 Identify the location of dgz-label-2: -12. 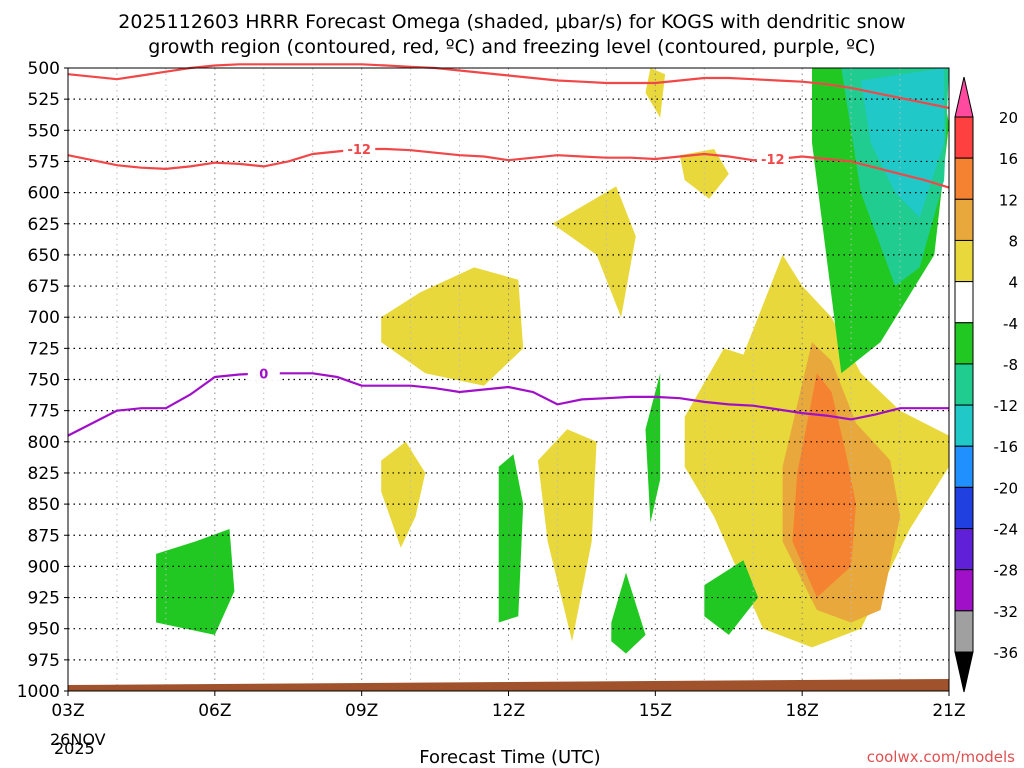
(773, 160).